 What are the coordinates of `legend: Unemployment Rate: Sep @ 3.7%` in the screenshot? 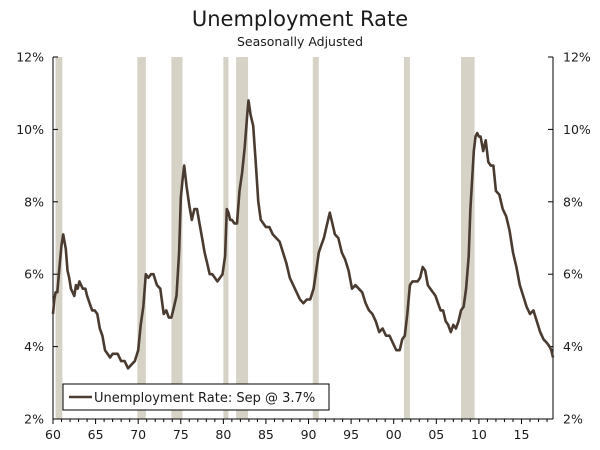 It's located at (196, 397).